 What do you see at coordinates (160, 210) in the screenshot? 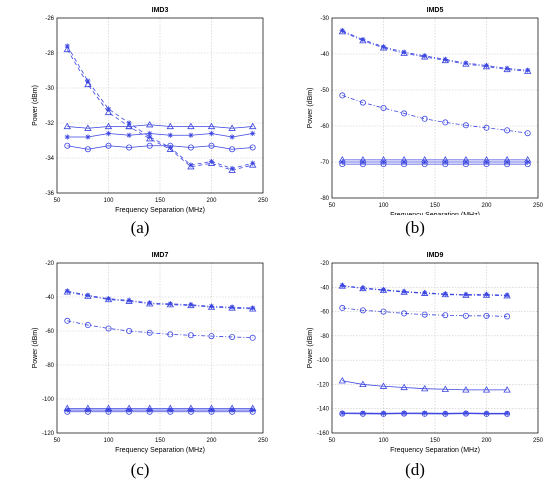
I see `imd3-xlabel: Frequency Separation (MHz)` at bounding box center [160, 210].